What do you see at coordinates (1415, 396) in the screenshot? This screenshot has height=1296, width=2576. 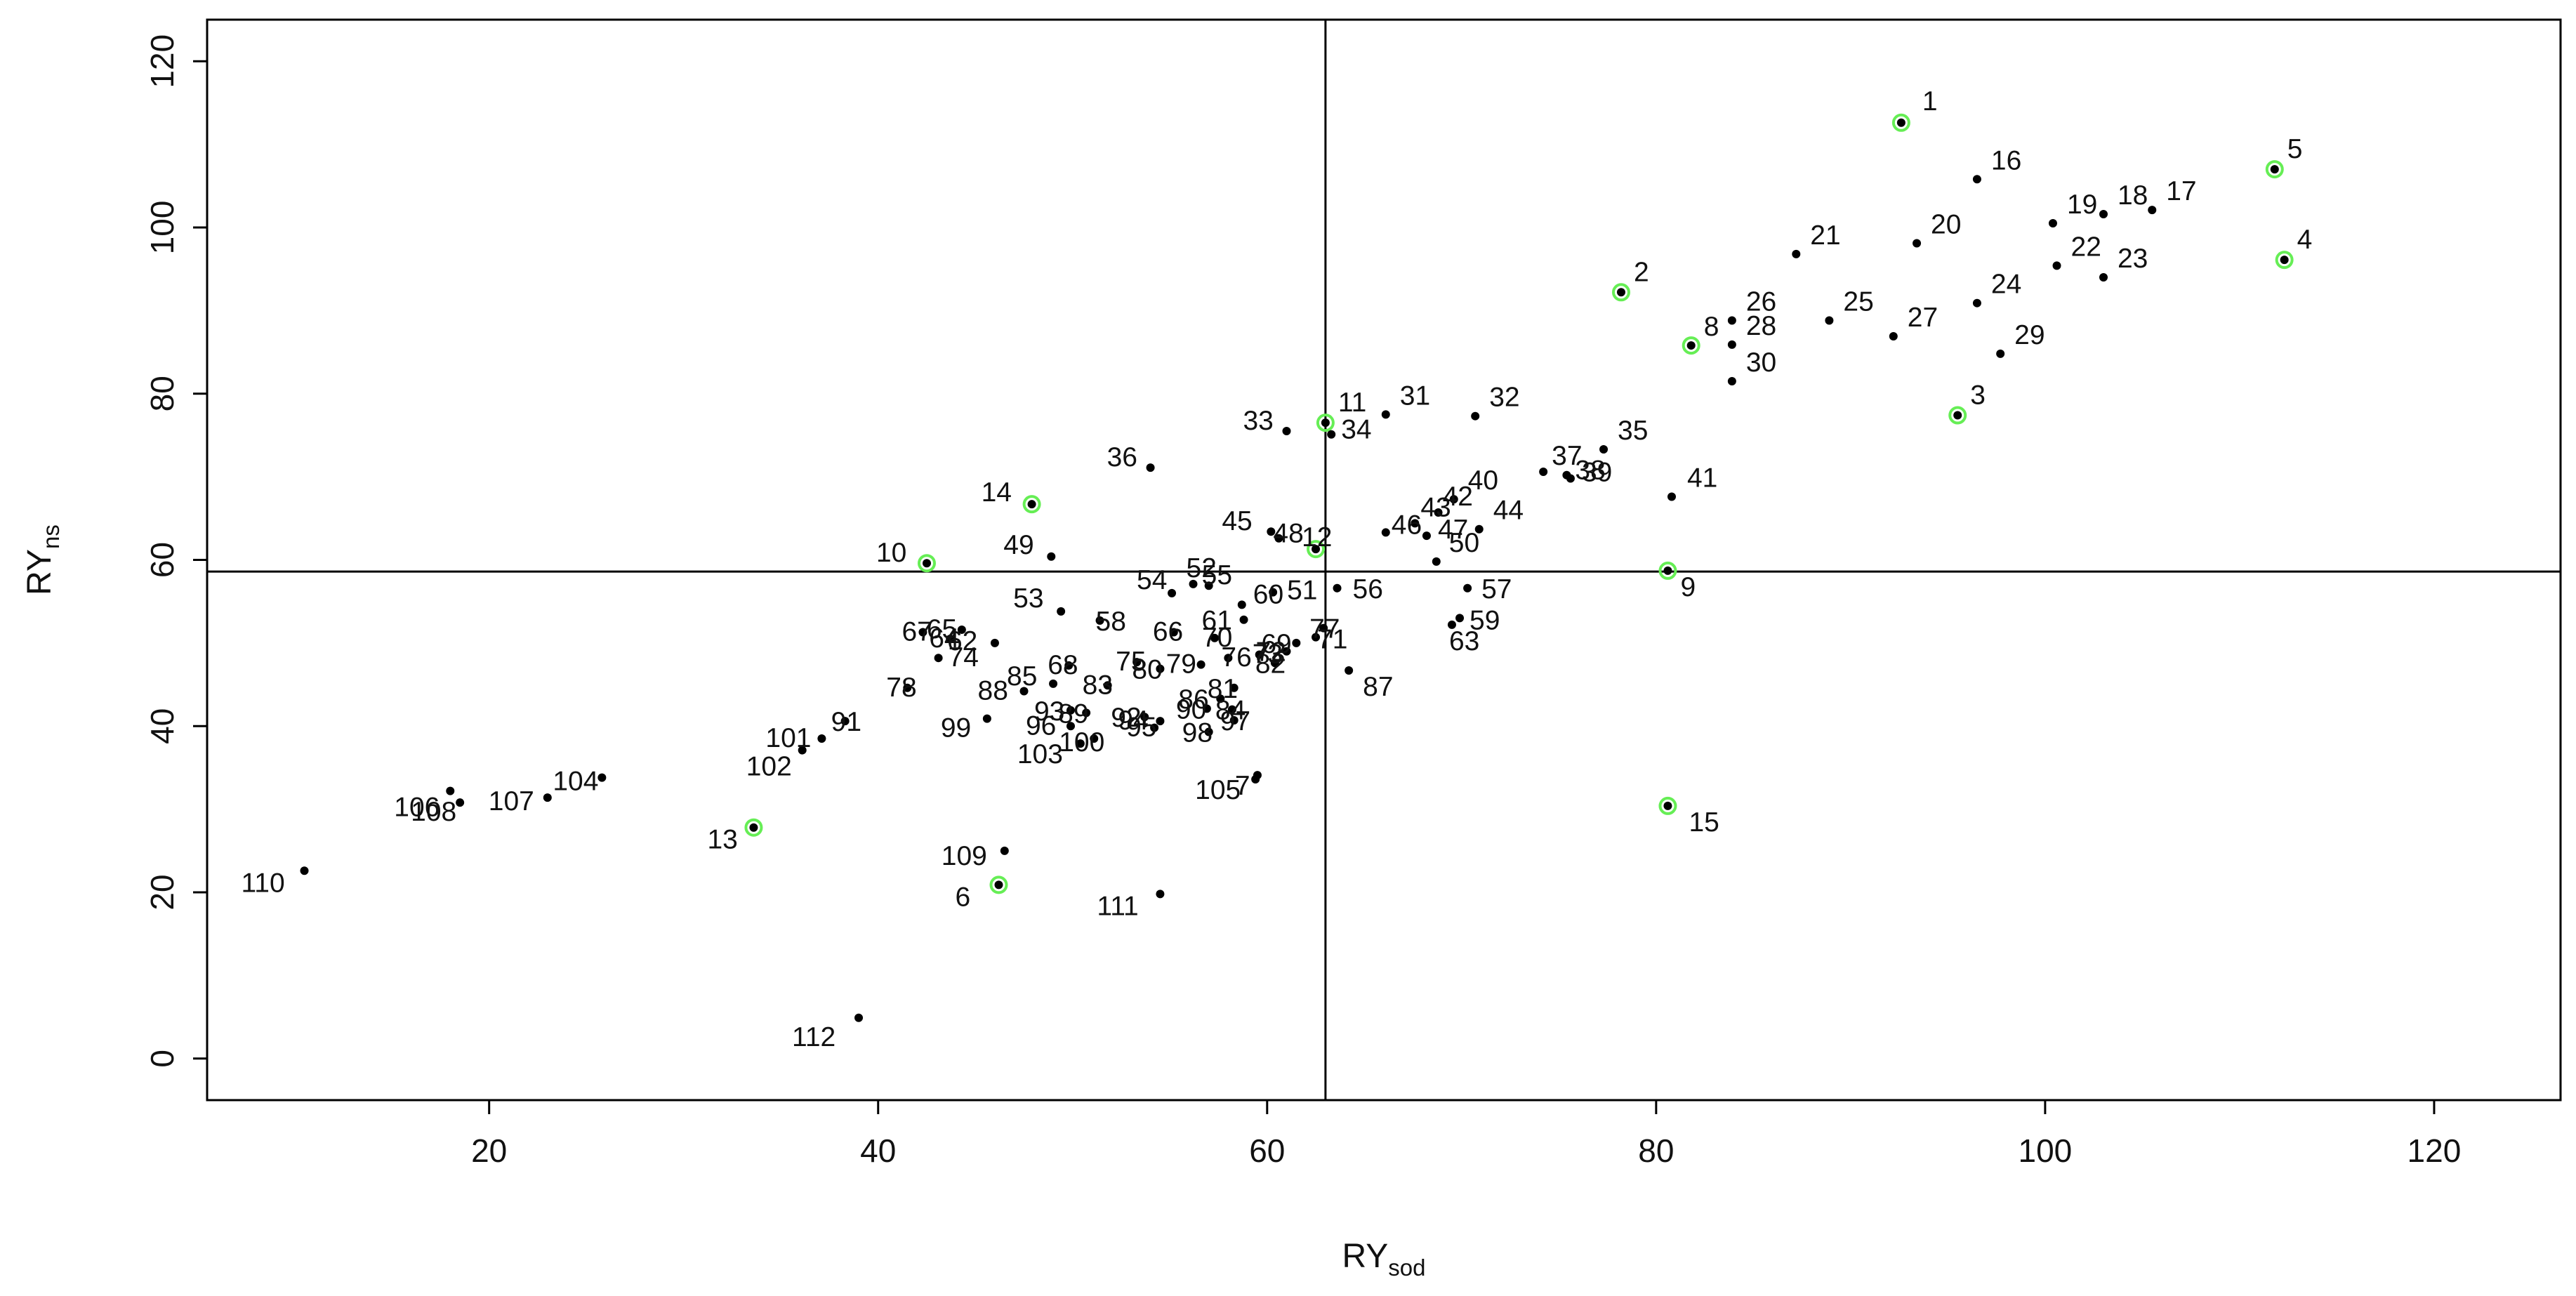 I see `data-label: 31` at bounding box center [1415, 396].